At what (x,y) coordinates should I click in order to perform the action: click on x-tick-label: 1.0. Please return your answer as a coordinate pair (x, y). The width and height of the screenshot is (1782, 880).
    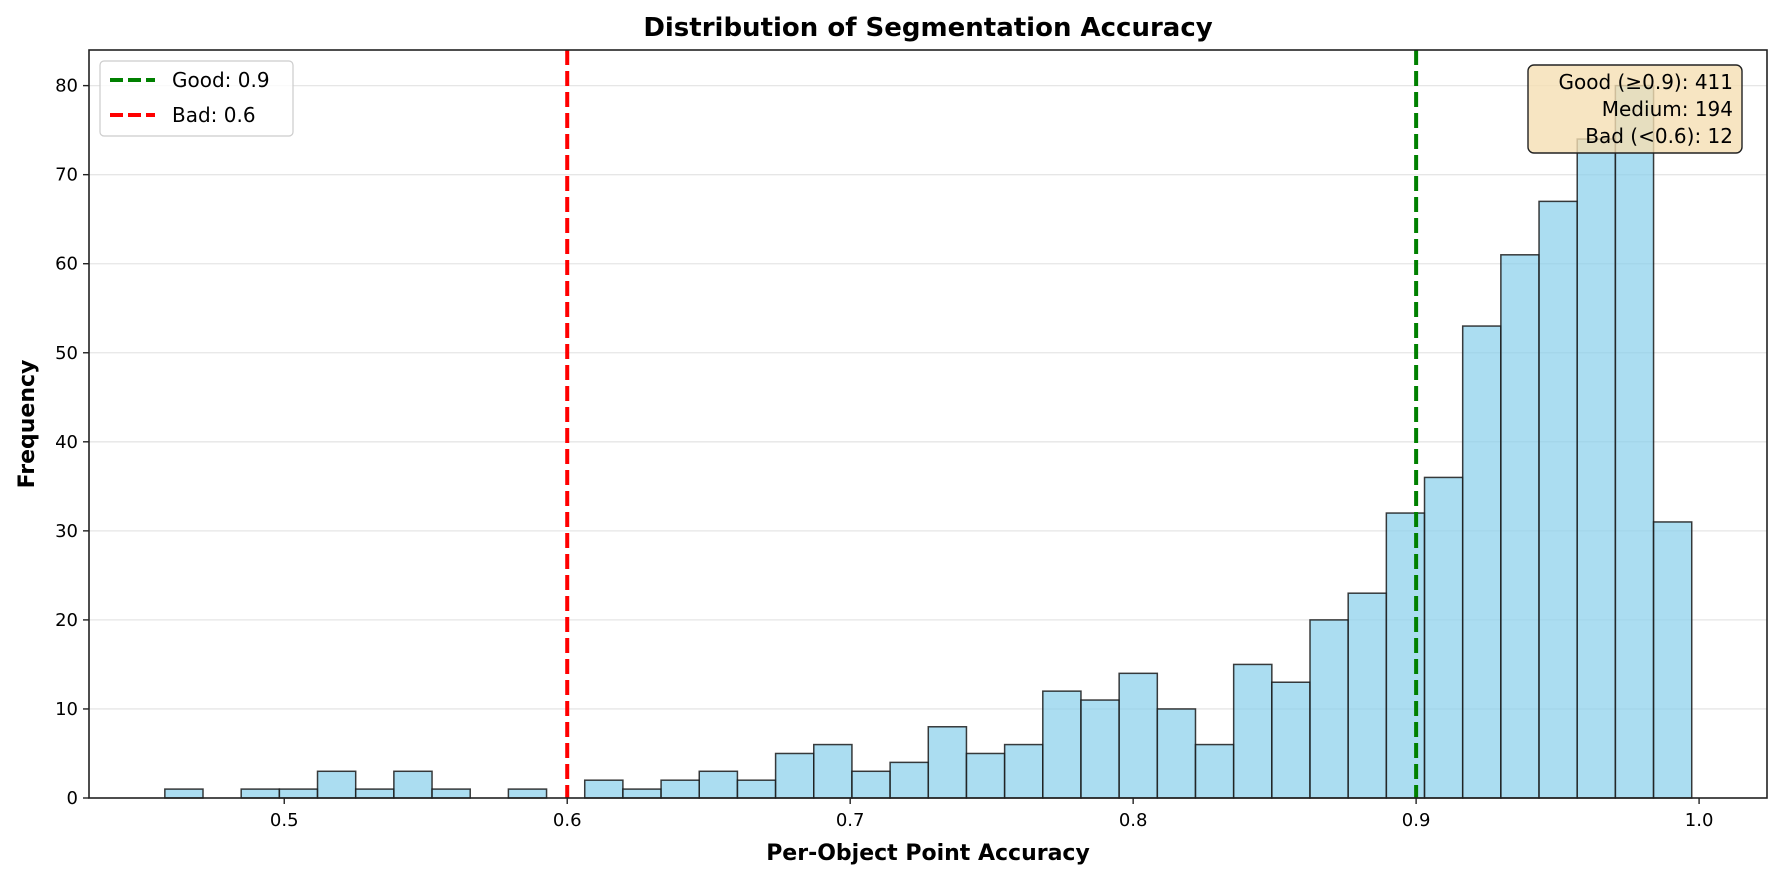
    Looking at the image, I should click on (1699, 820).